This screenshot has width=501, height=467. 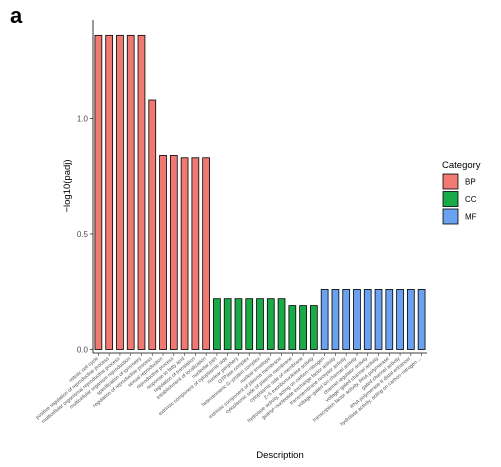 What do you see at coordinates (16, 15) in the screenshot?
I see `panel-letter: a` at bounding box center [16, 15].